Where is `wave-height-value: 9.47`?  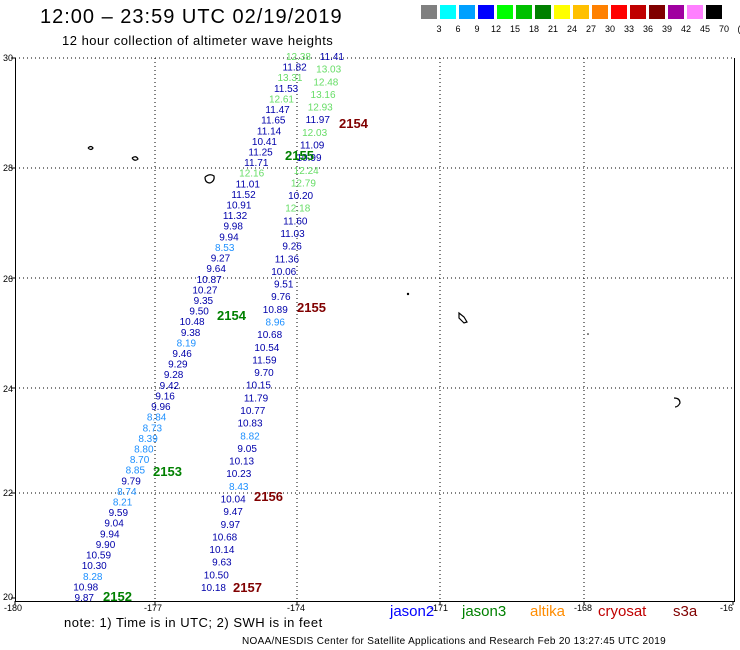
wave-height-value: 9.47 is located at coordinates (233, 512).